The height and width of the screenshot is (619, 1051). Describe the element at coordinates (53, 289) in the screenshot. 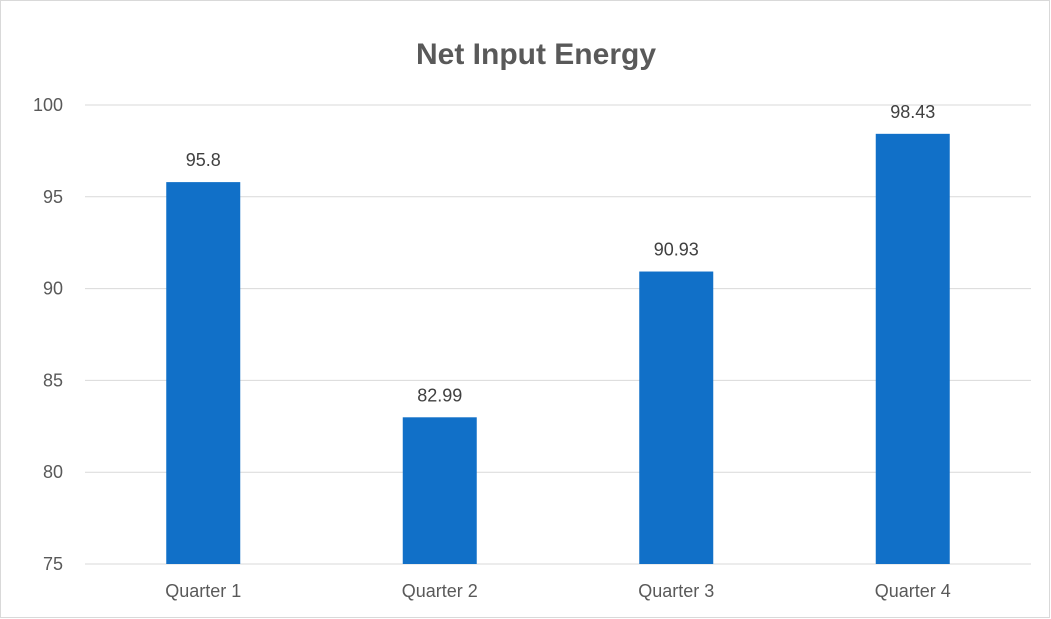

I see `y-tick-label: 90` at that location.